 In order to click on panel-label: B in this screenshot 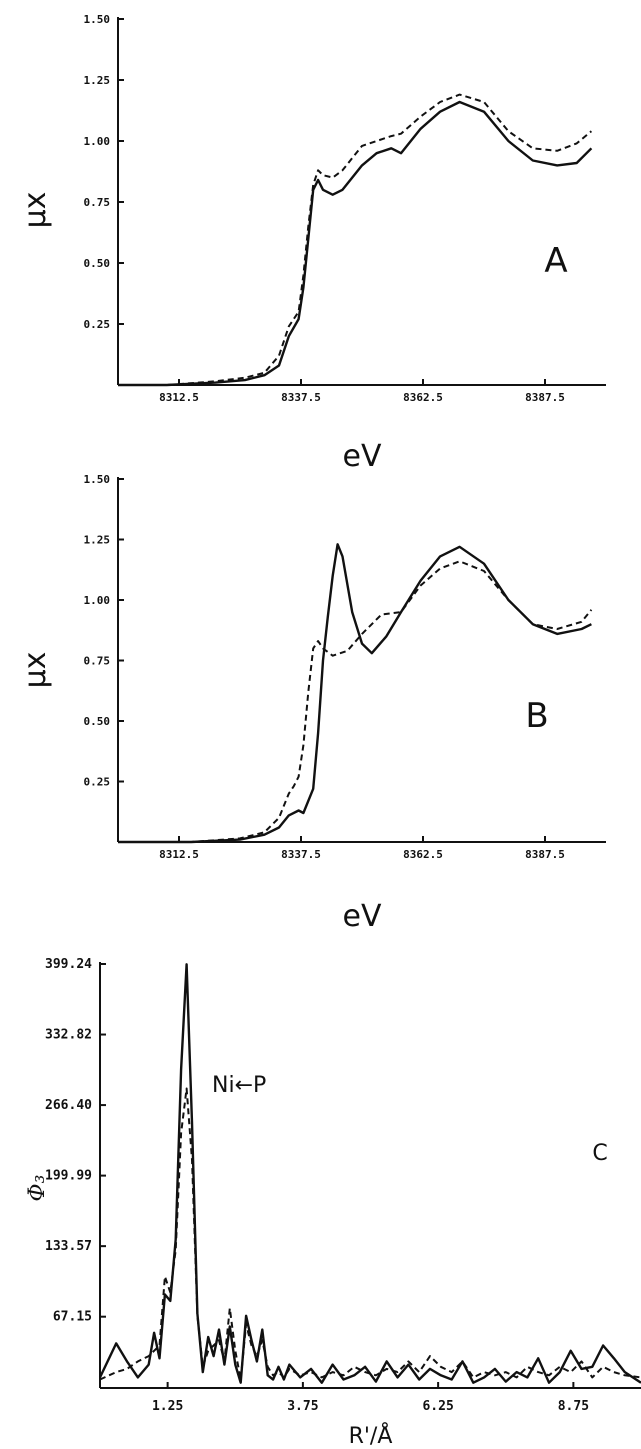, I will do `click(536, 716)`.